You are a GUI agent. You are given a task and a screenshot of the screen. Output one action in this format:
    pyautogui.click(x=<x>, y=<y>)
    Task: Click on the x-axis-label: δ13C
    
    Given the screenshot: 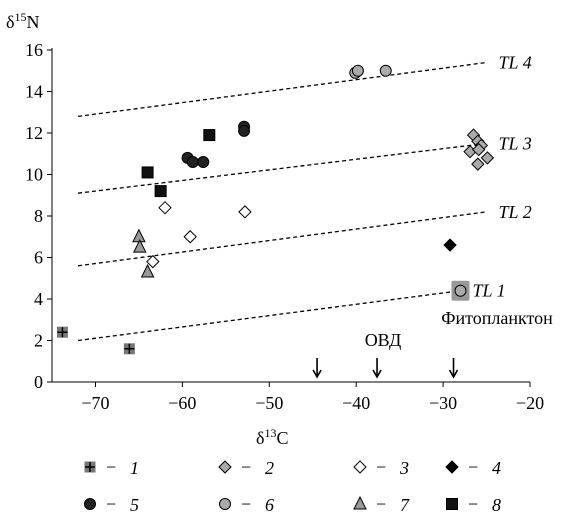 What is the action you would take?
    pyautogui.click(x=272, y=437)
    